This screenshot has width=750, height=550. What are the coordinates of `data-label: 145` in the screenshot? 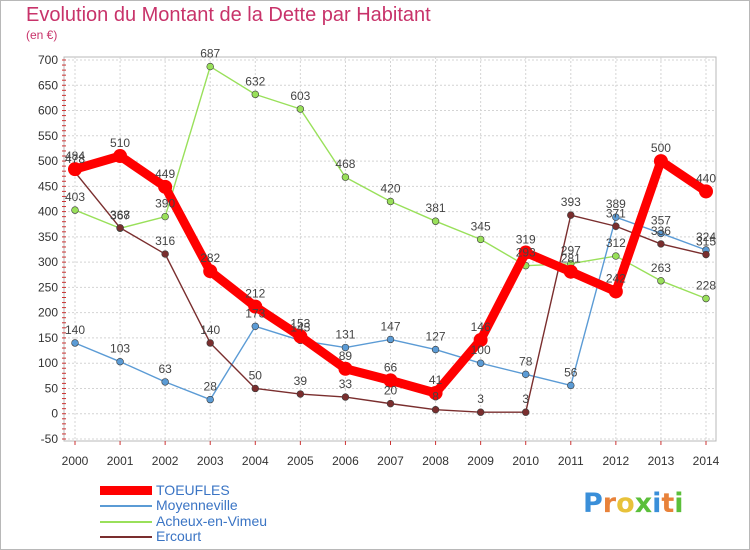 It's located at (300, 327).